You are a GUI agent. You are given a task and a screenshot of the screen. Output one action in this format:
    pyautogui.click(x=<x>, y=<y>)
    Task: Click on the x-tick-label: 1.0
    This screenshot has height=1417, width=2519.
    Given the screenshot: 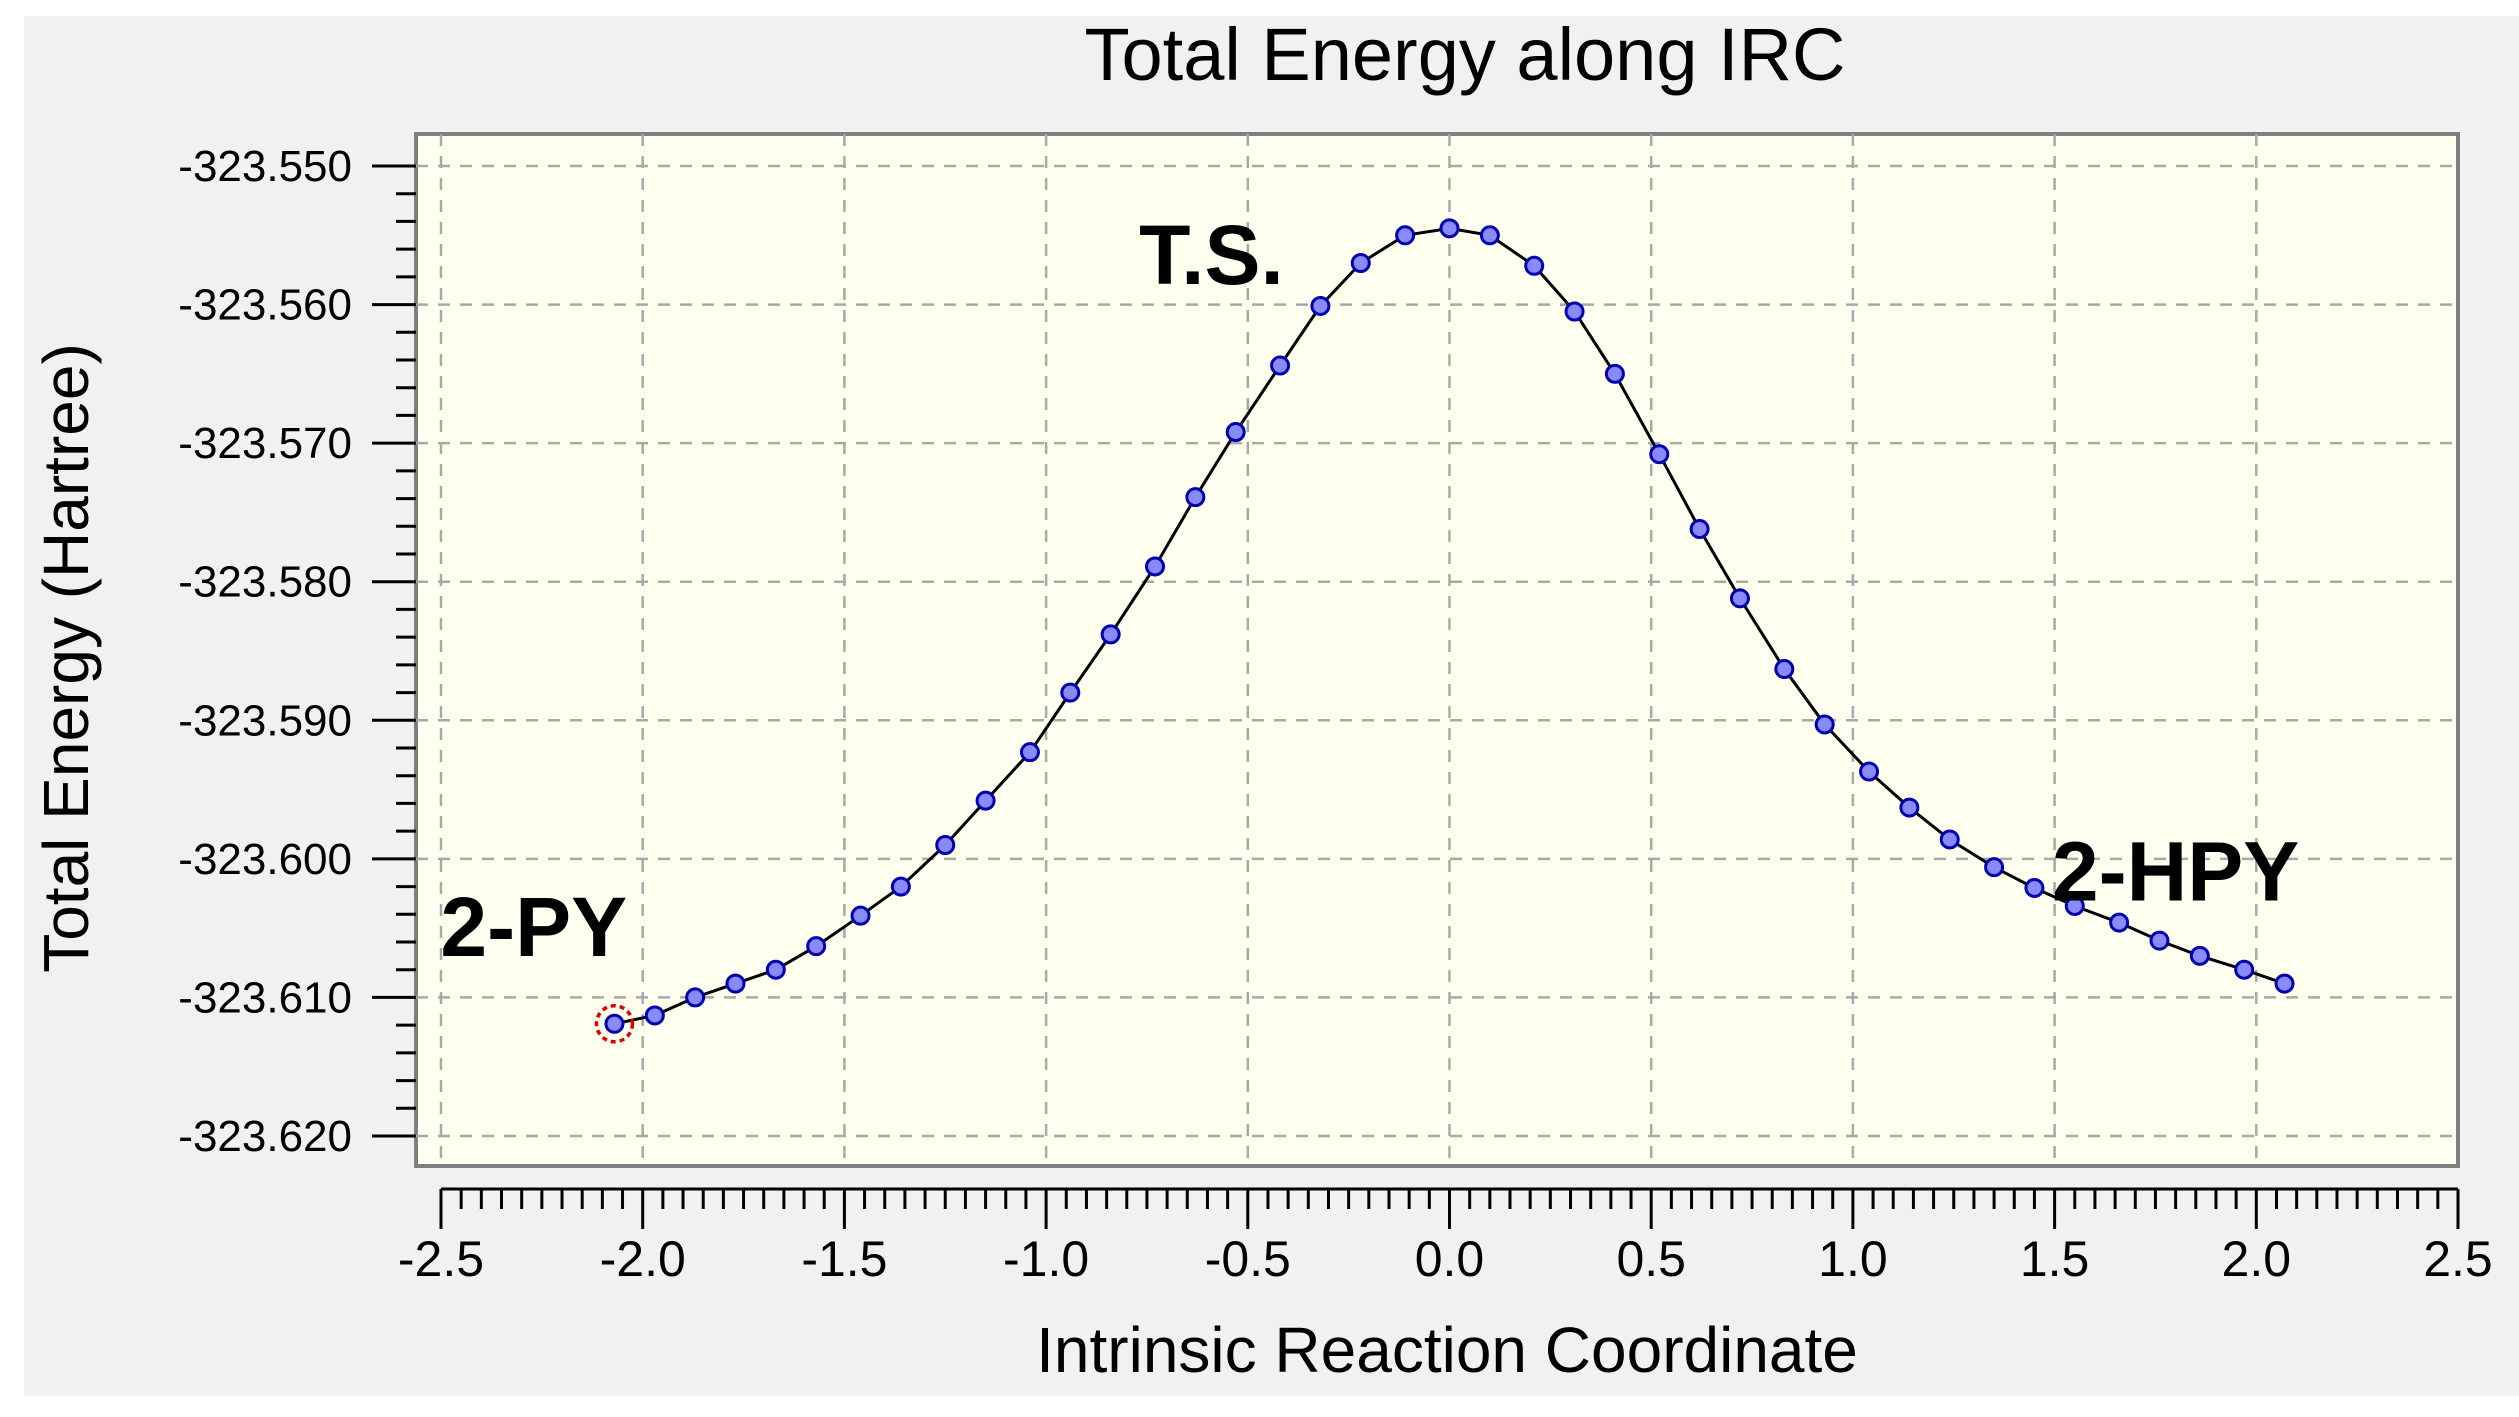 What is the action you would take?
    pyautogui.click(x=1853, y=1259)
    